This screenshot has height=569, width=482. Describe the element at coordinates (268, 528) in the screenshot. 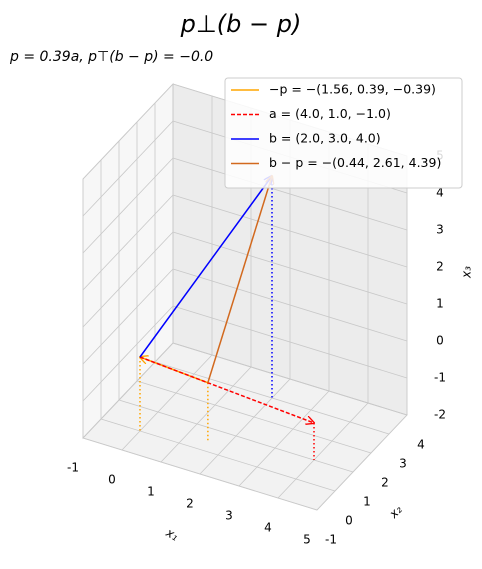

I see `x-tick-label: 4` at that location.